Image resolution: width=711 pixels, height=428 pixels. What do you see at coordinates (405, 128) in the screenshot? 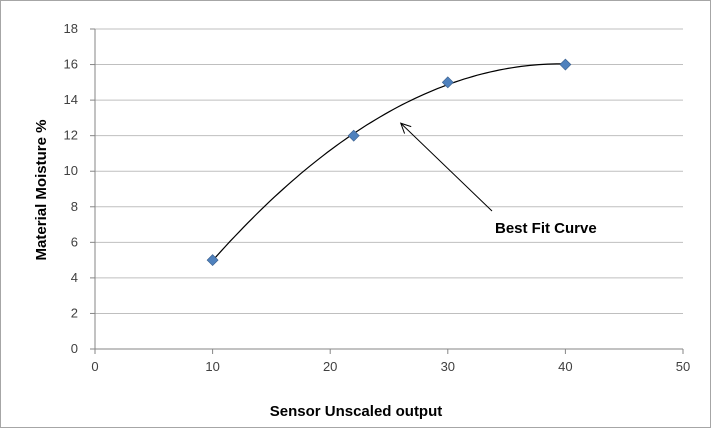
I see `annotation-arrowhead` at bounding box center [405, 128].